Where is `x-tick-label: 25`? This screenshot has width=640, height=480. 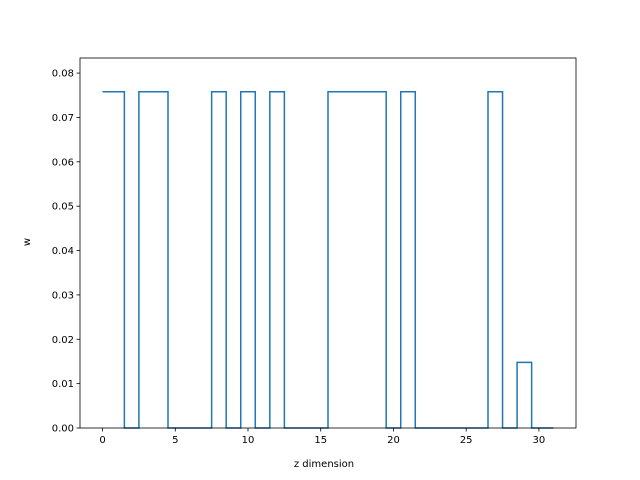
x-tick-label: 25 is located at coordinates (466, 440).